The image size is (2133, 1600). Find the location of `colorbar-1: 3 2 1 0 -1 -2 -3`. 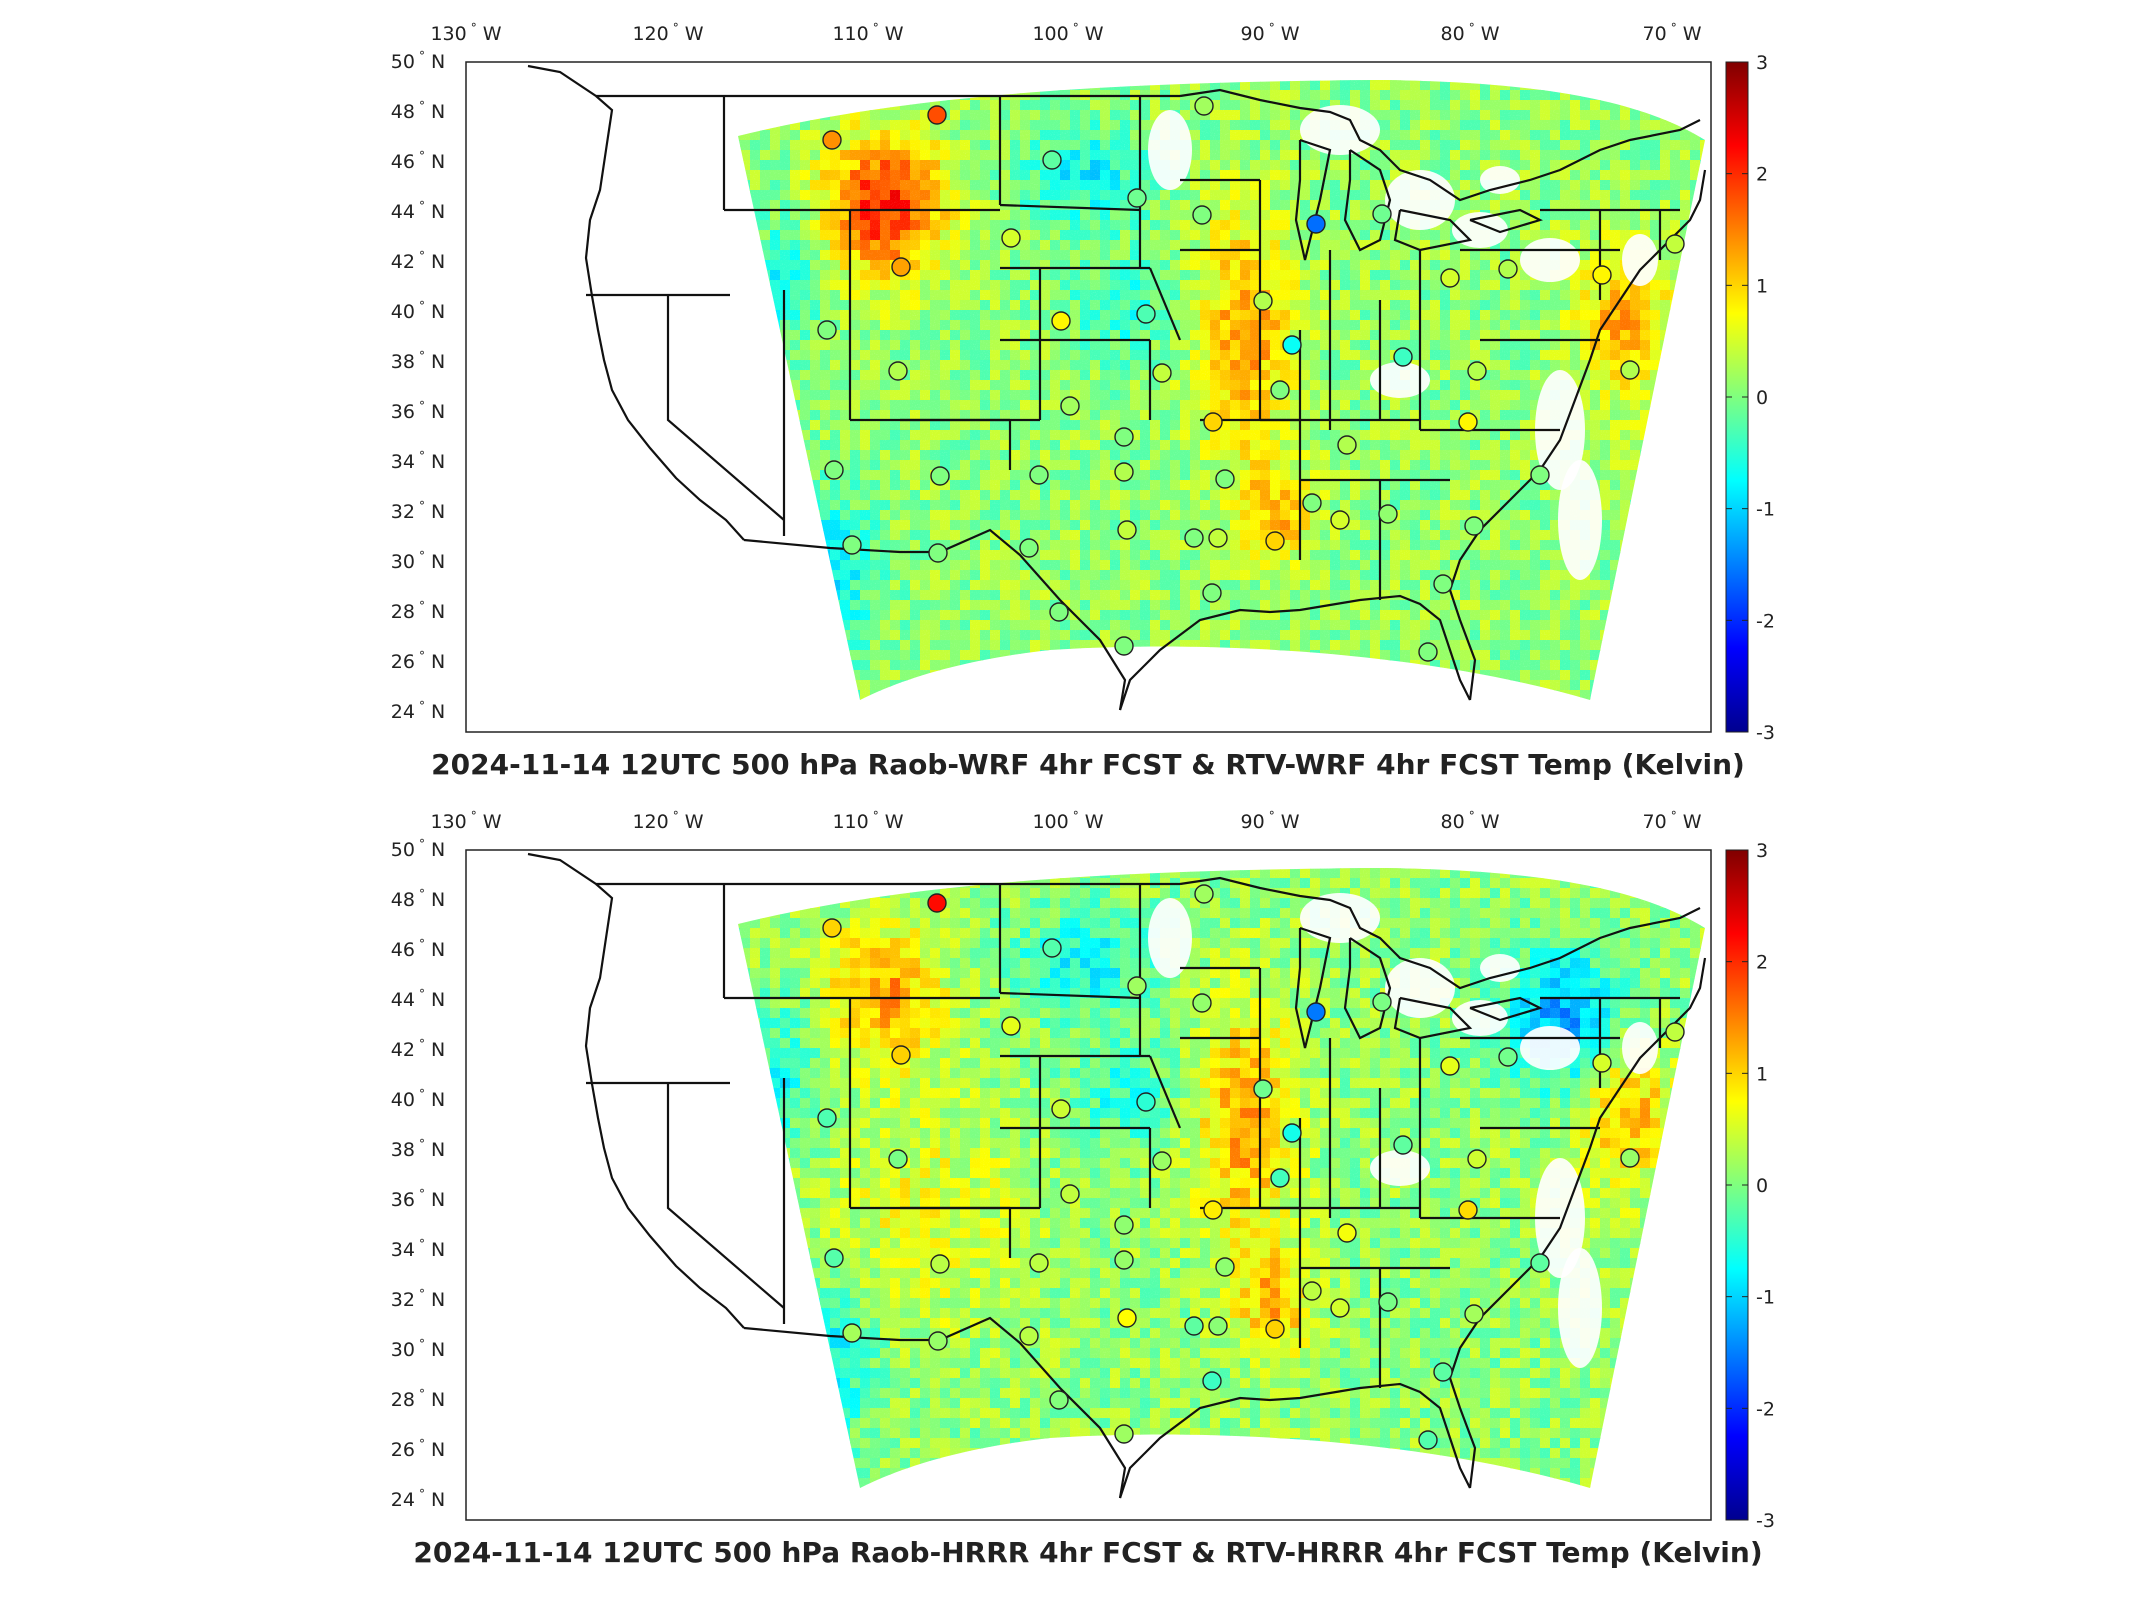

colorbar-1: 3 2 1 0 -1 -2 -3 is located at coordinates (1750, 398).